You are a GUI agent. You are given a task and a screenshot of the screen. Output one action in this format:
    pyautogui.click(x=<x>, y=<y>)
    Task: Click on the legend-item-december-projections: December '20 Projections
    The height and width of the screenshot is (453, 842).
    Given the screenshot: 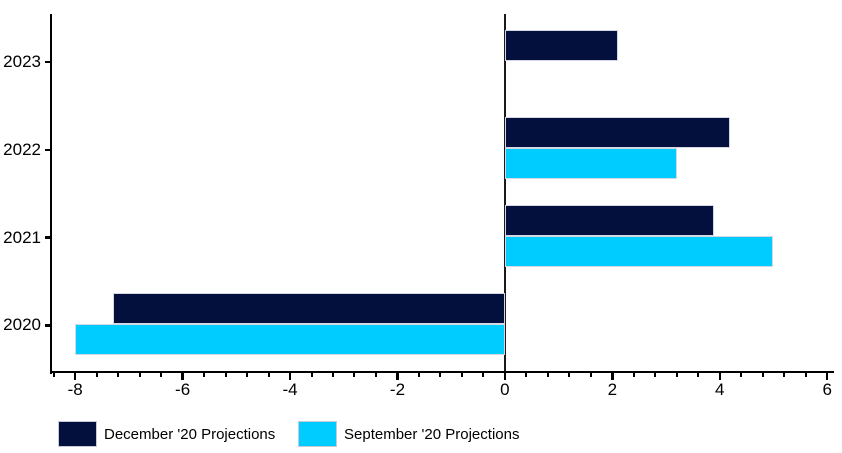 What is the action you would take?
    pyautogui.click(x=166, y=434)
    